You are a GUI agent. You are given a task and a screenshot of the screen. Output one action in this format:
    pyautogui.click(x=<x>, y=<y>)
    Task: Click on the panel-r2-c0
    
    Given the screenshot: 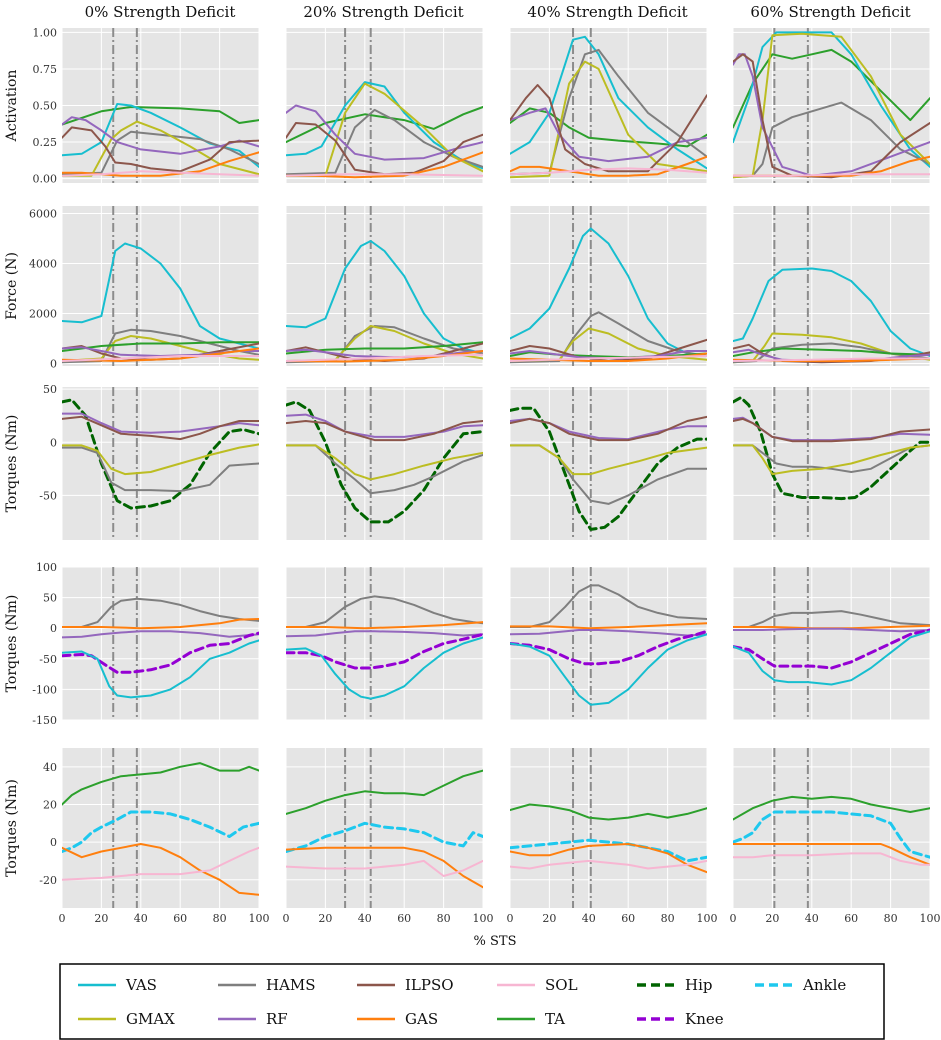 What is the action you would take?
    pyautogui.click(x=160, y=463)
    